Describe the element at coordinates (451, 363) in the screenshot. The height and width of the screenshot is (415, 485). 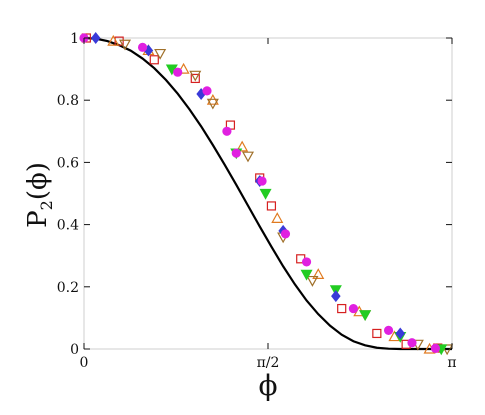
I see `x-tick-label-2: π` at that location.